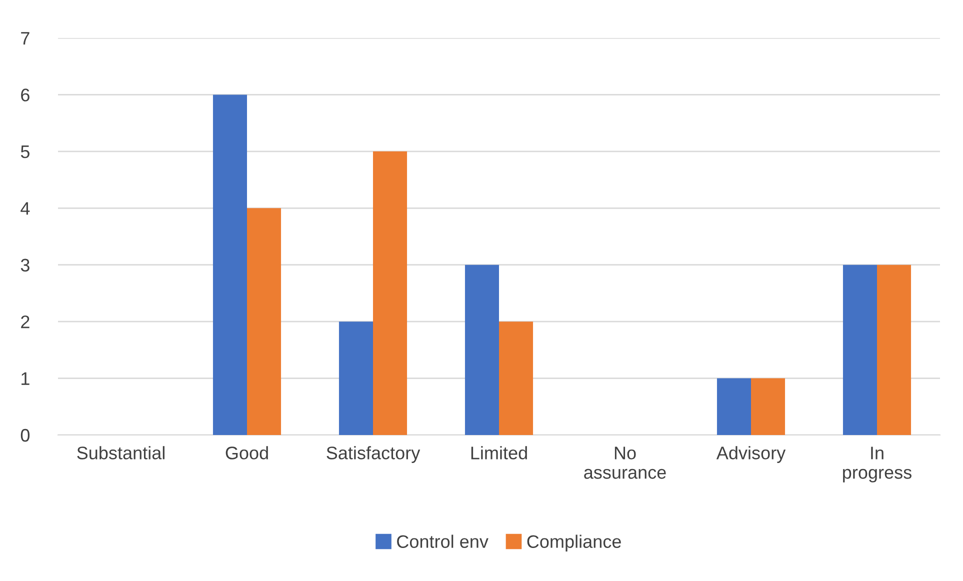 Image resolution: width=963 pixels, height=581 pixels. Describe the element at coordinates (499, 453) in the screenshot. I see `x-tick-label: Limited` at that location.